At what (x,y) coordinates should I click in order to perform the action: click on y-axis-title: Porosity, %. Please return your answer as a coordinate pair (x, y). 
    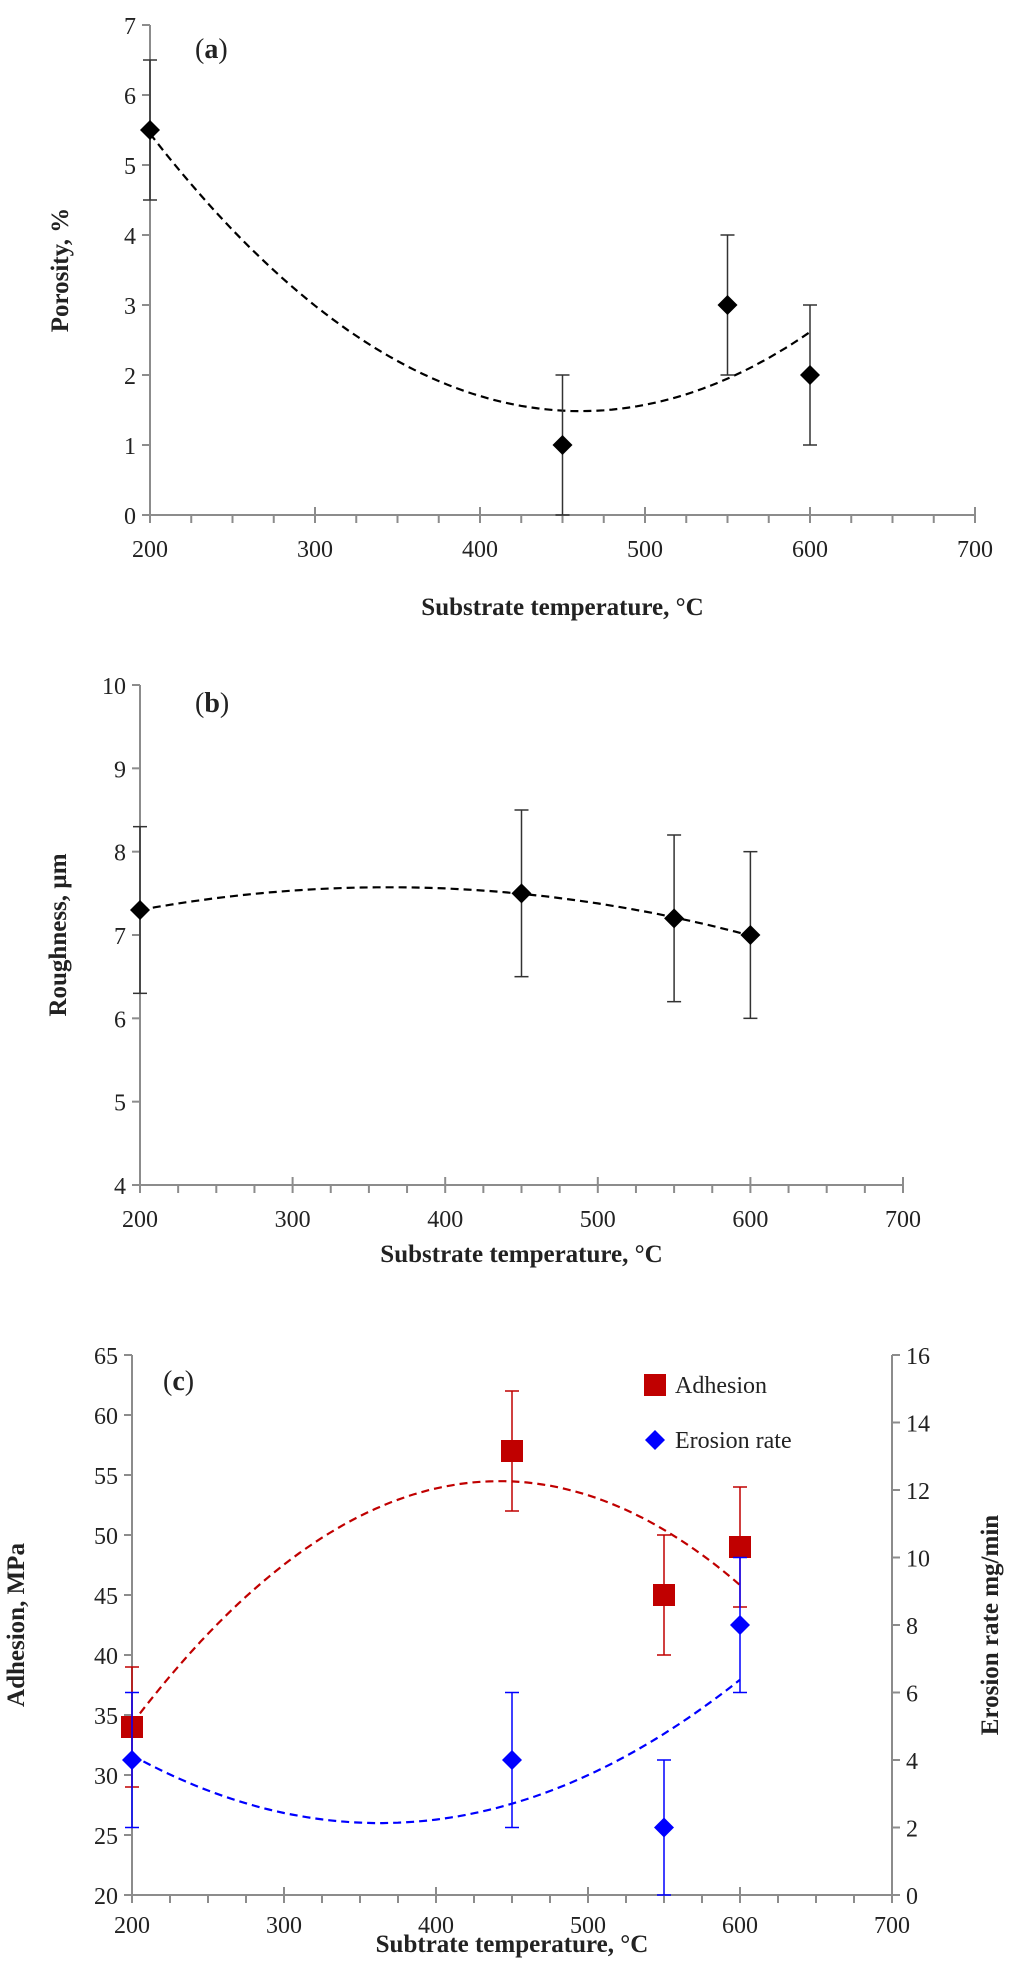
    Looking at the image, I should click on (60, 270).